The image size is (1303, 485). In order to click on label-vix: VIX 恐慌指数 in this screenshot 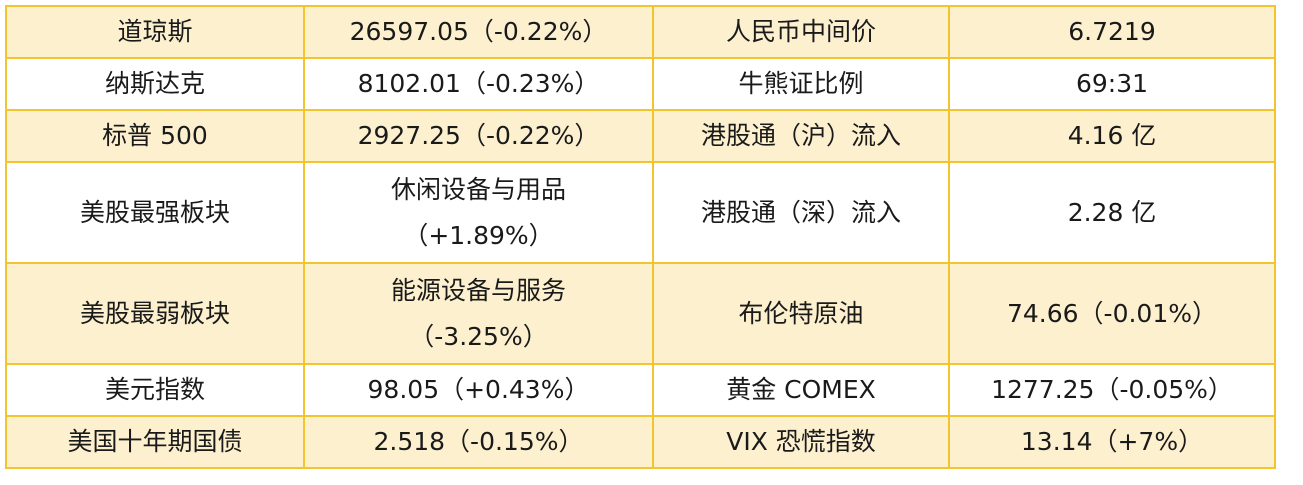, I will do `click(801, 442)`.